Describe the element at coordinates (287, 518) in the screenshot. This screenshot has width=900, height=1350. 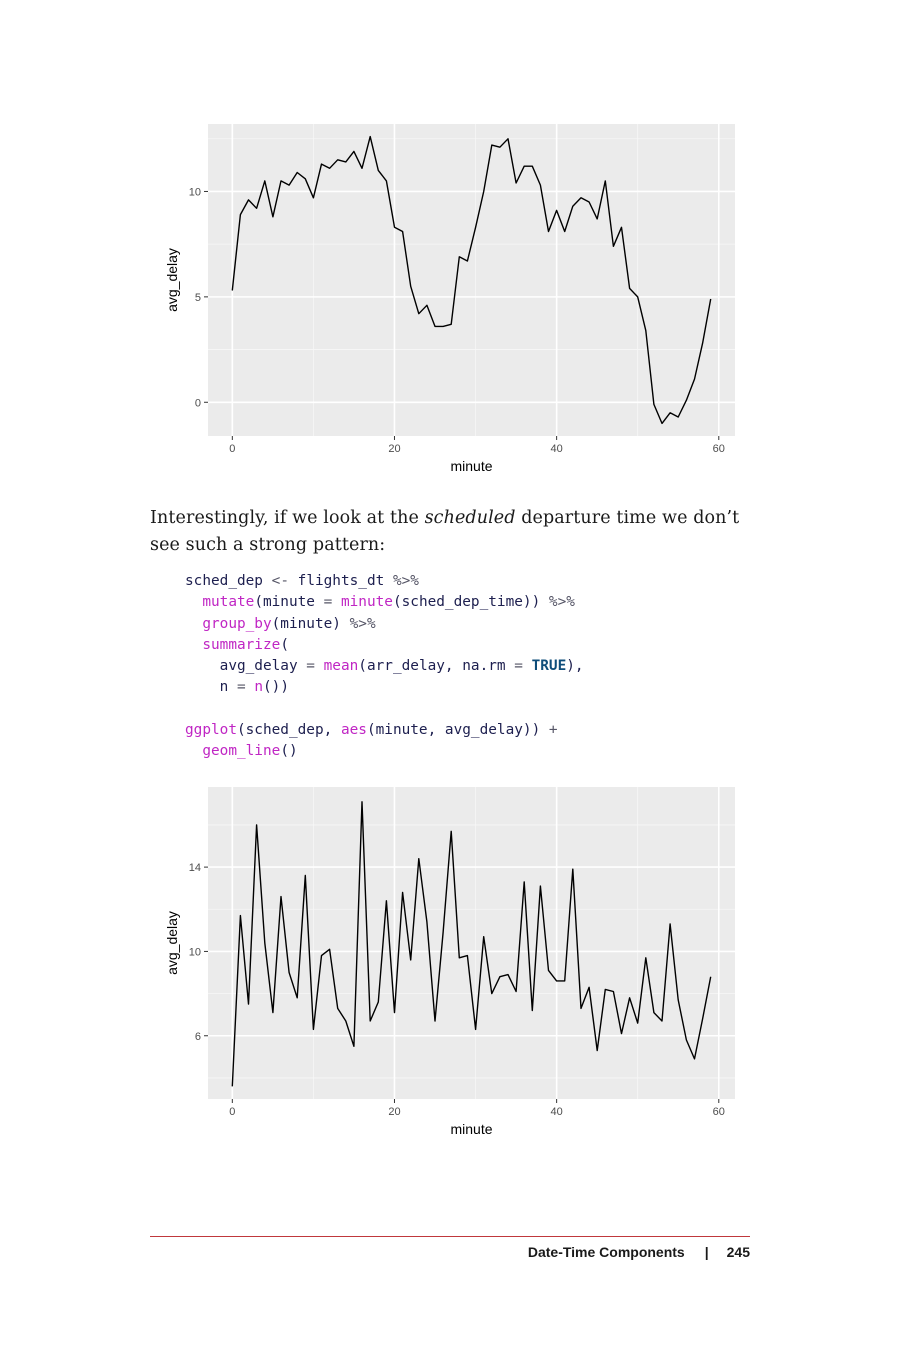
I see `paragraph-text-a: Interestingly, if we look at the` at that location.